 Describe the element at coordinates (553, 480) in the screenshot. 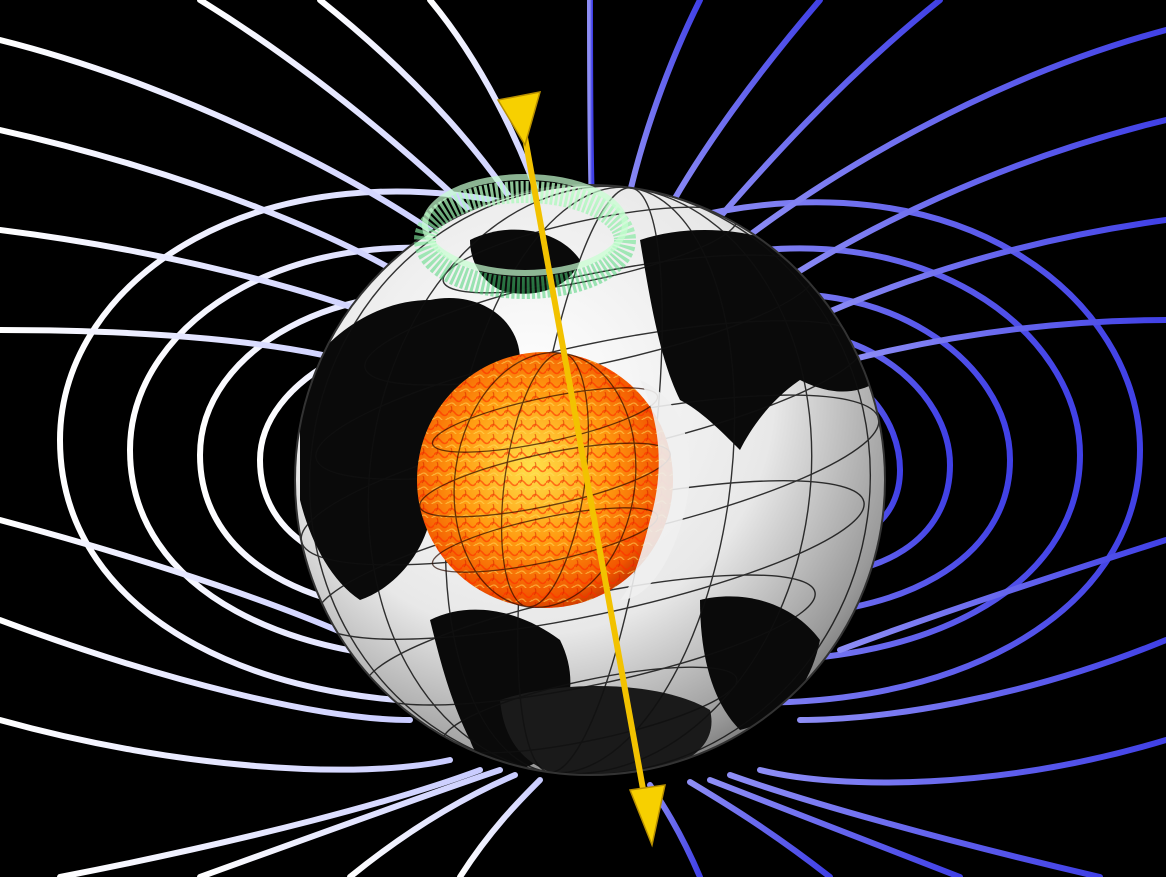

I see `core-icon` at that location.